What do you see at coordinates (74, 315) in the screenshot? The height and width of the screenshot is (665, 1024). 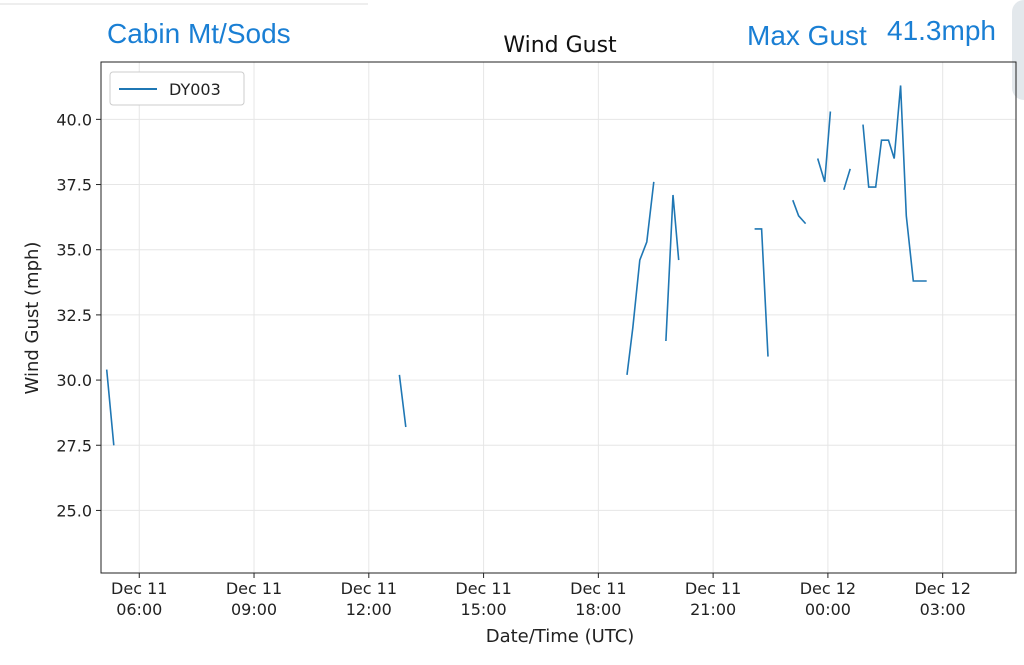 I see `y-tick-label: 32.5` at bounding box center [74, 315].